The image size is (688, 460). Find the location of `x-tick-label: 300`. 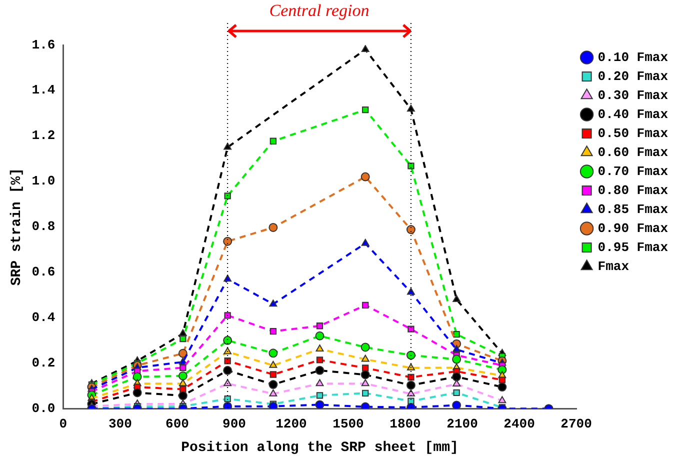

x-tick-label: 300 is located at coordinates (120, 424).